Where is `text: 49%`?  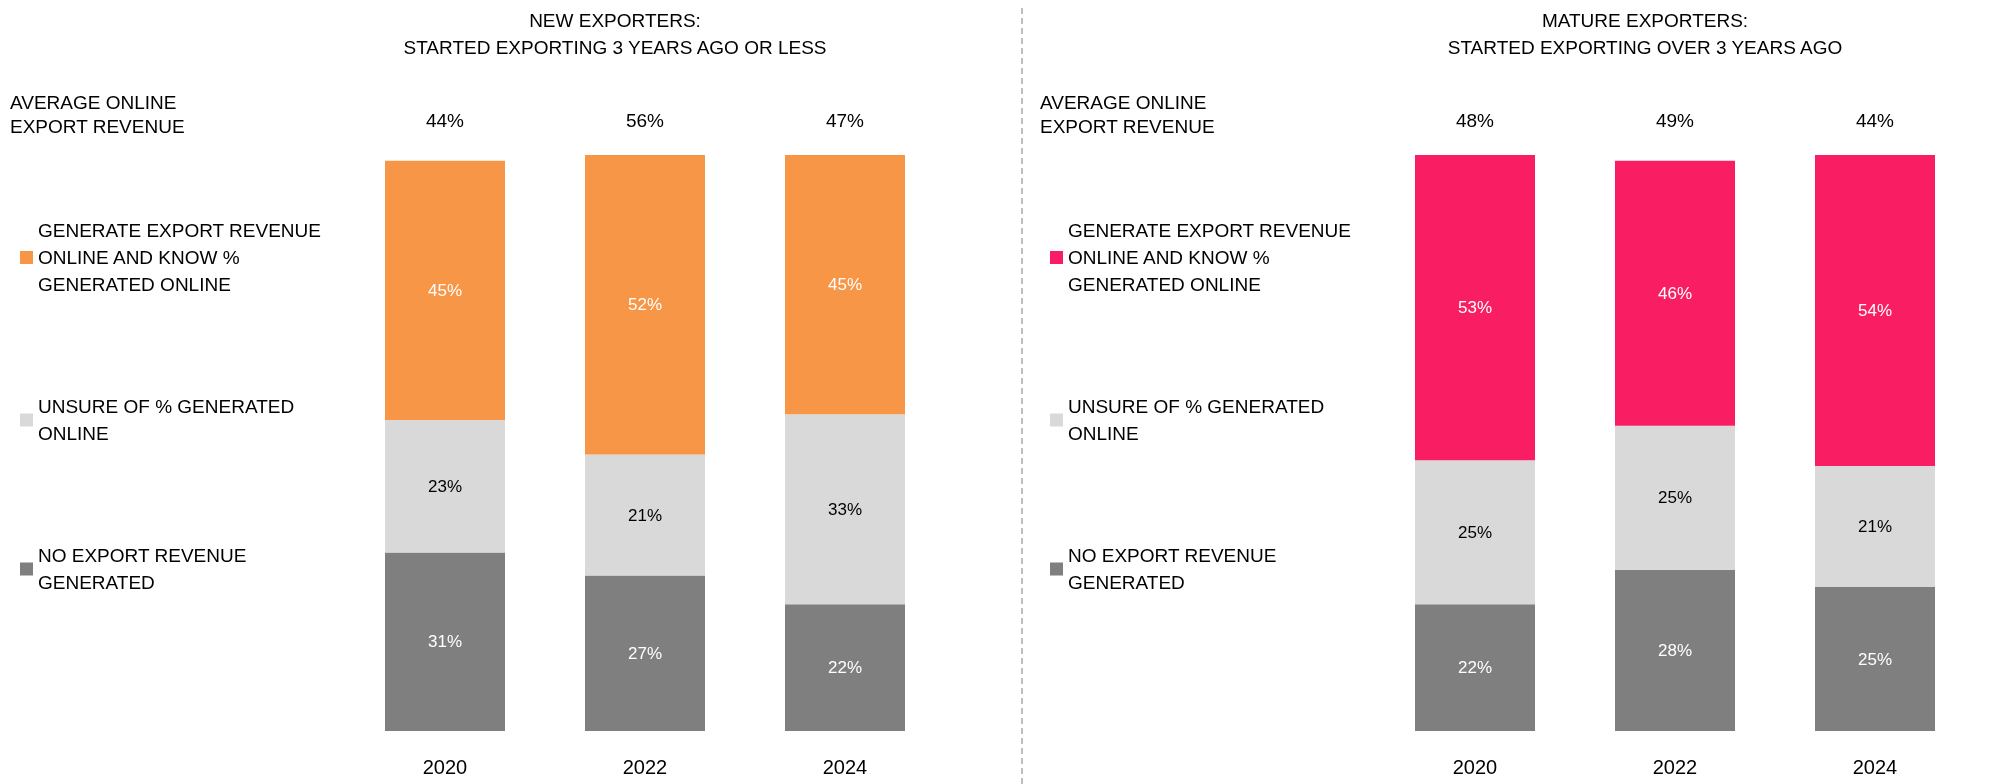
text: 49% is located at coordinates (1675, 120).